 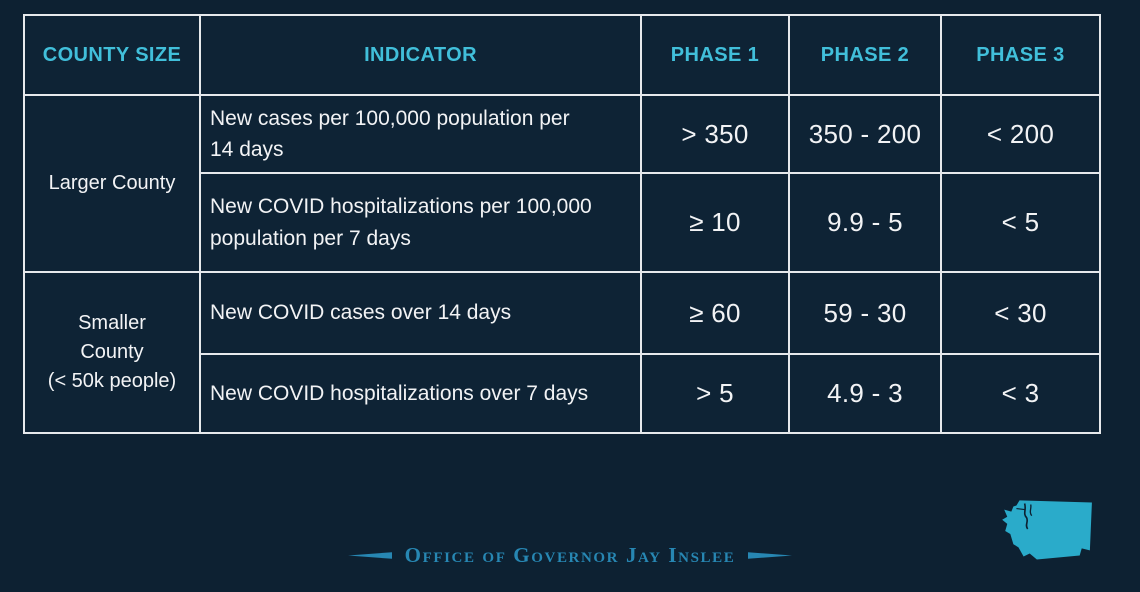 I want to click on col-header-phase-1: PHASE 1, so click(x=715, y=55).